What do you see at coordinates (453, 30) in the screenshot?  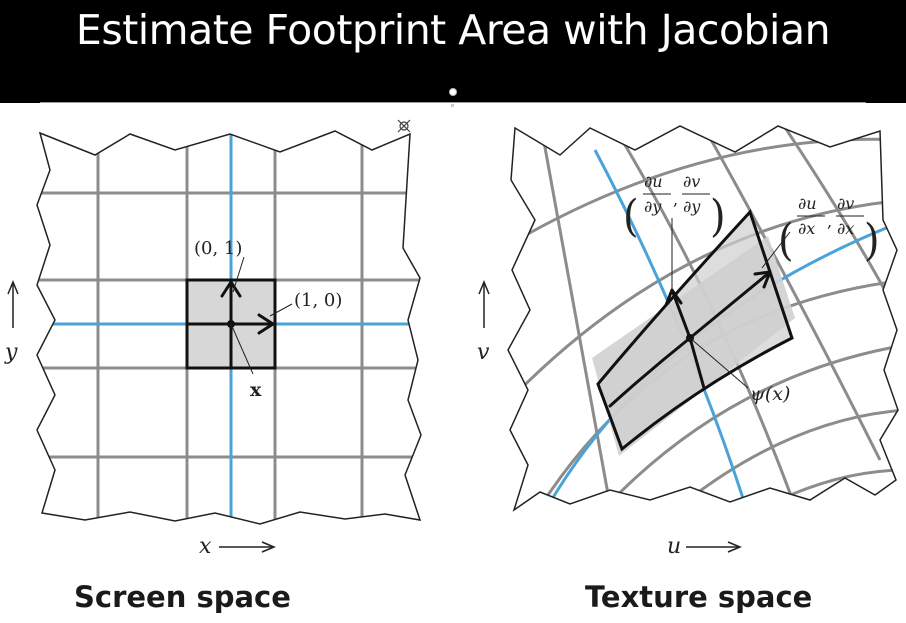 I see `slide-title: Estimate Footprint Area with Jacobian` at bounding box center [453, 30].